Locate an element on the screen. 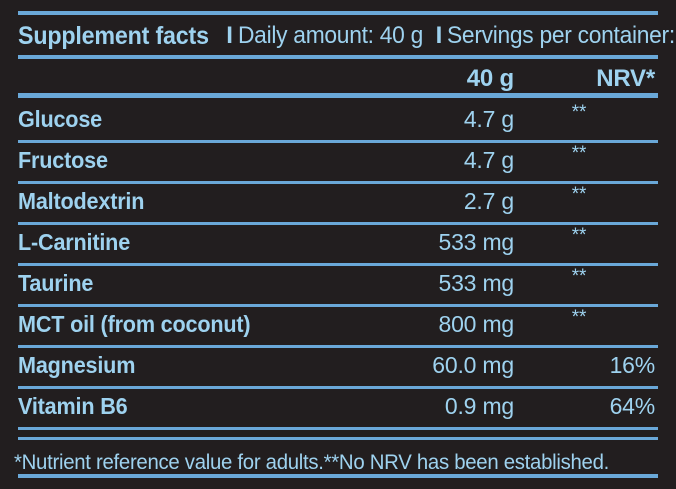 The width and height of the screenshot is (676, 489). column-header-amount: 40 g is located at coordinates (490, 78).